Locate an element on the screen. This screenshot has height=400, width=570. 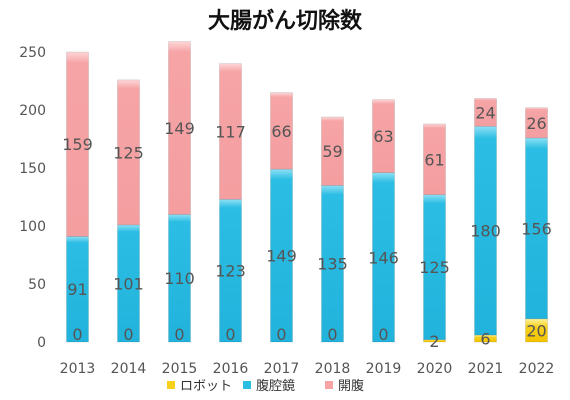
data-label-open: 24 is located at coordinates (485, 112).